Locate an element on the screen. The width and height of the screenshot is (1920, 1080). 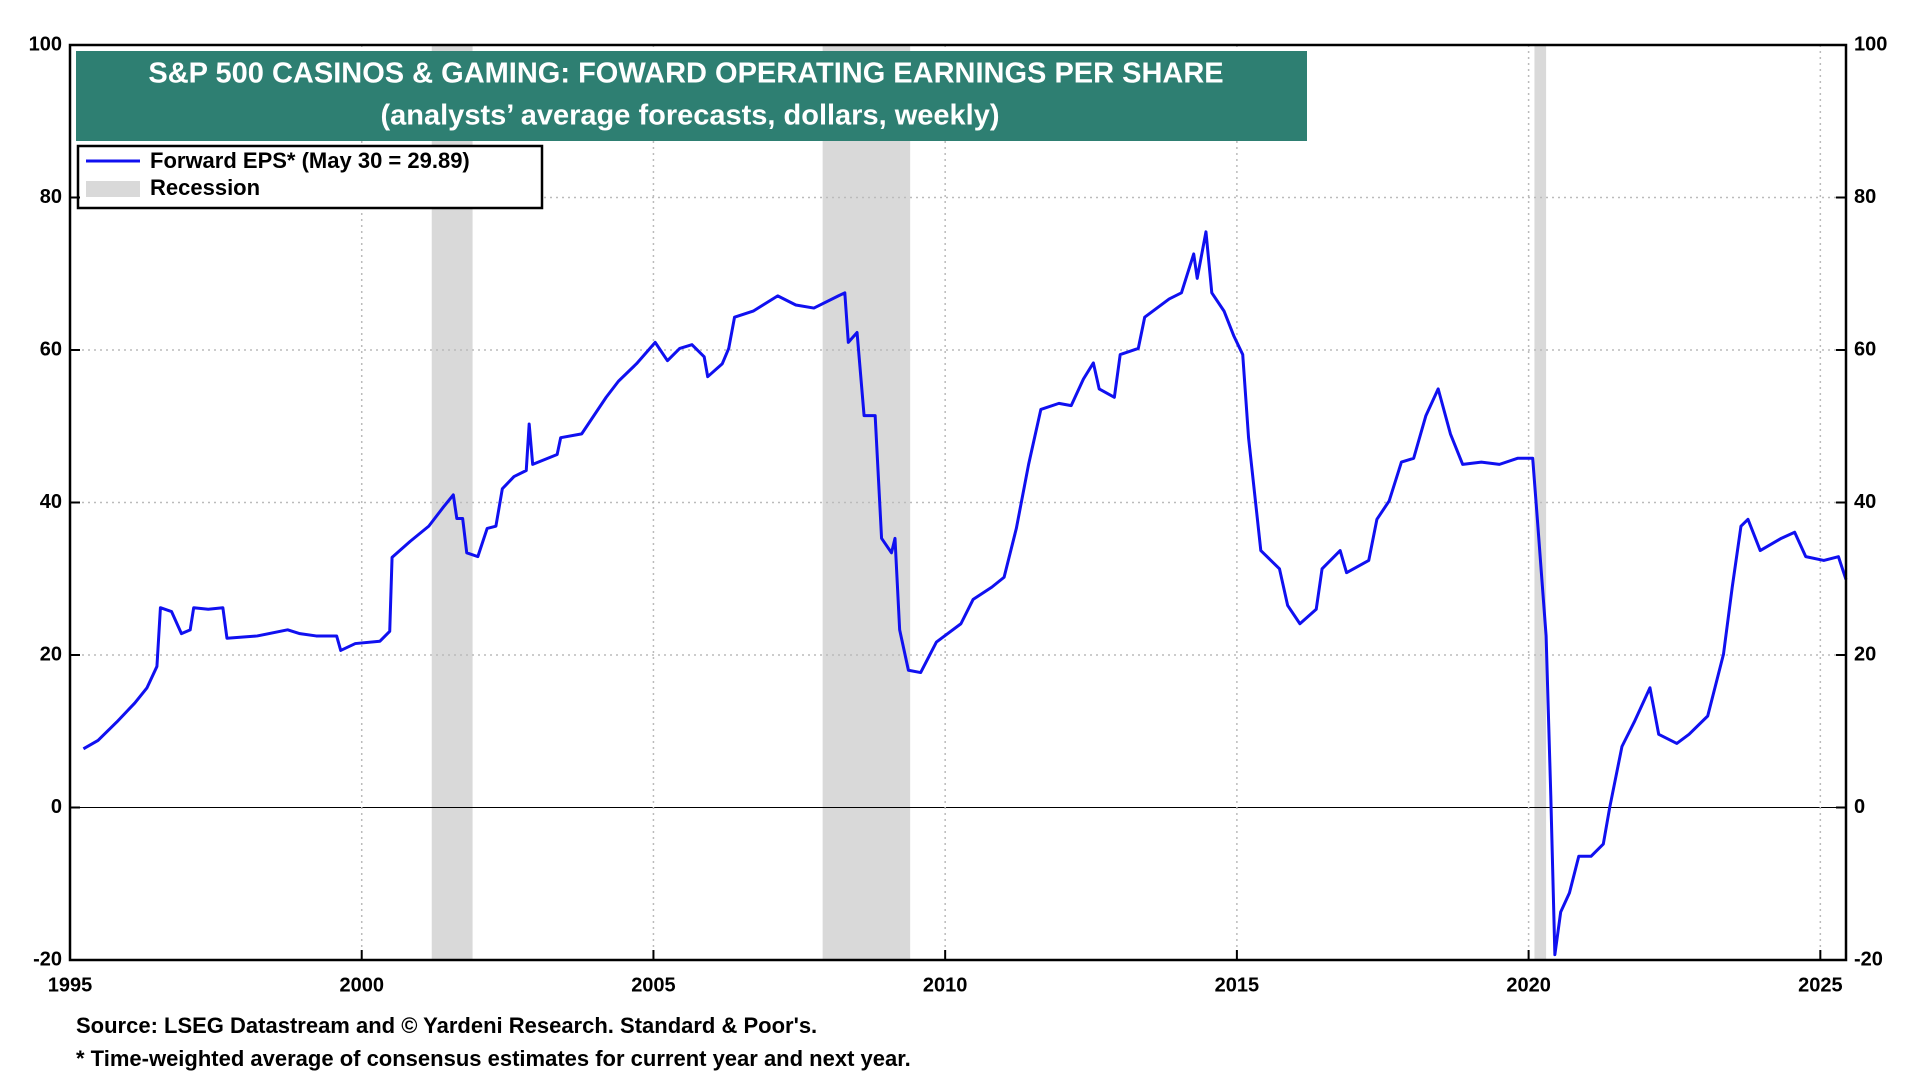
legend-label: Recession is located at coordinates (205, 187).